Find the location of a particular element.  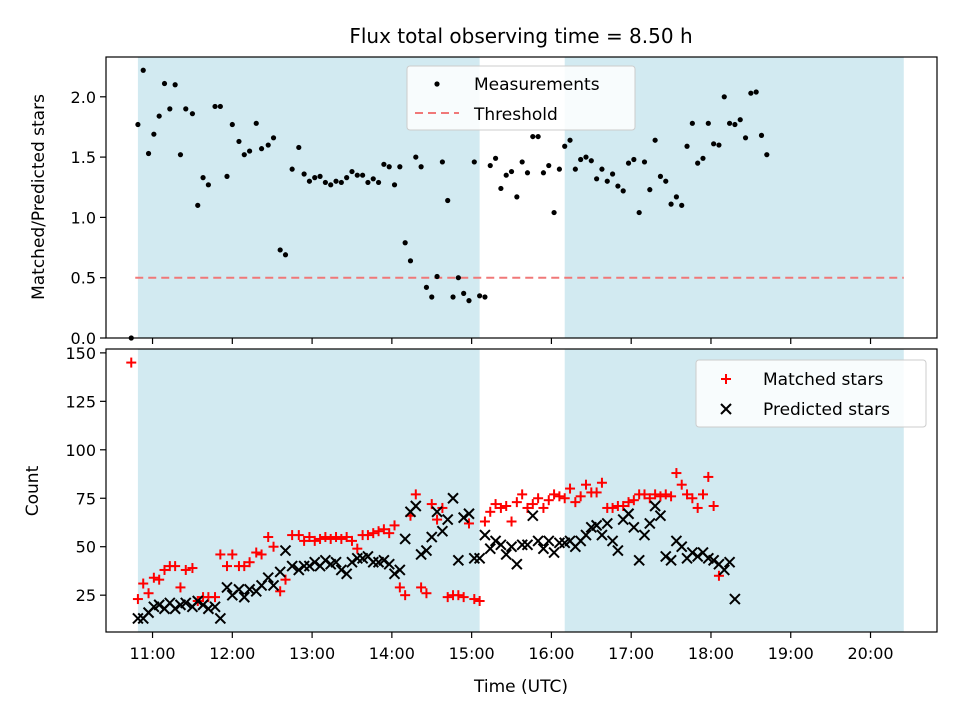

y-tick-label: 1.0 is located at coordinates (83, 217).